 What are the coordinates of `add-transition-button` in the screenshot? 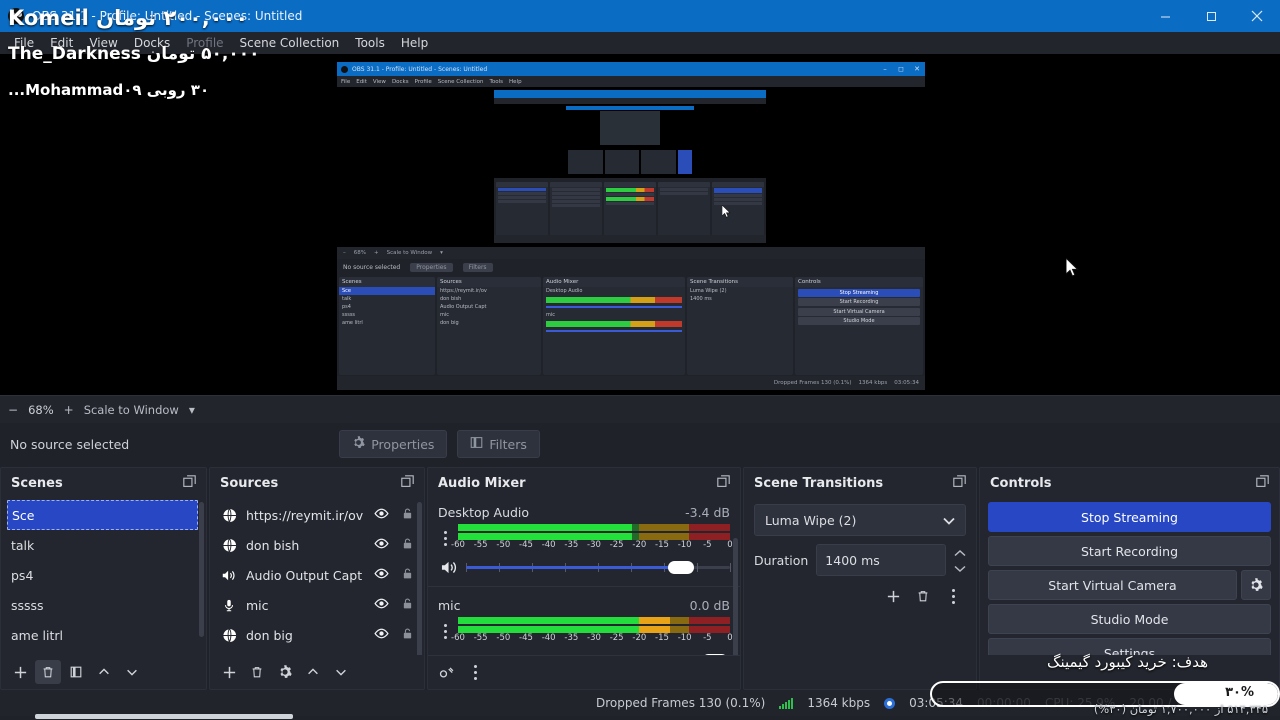 It's located at (893, 596).